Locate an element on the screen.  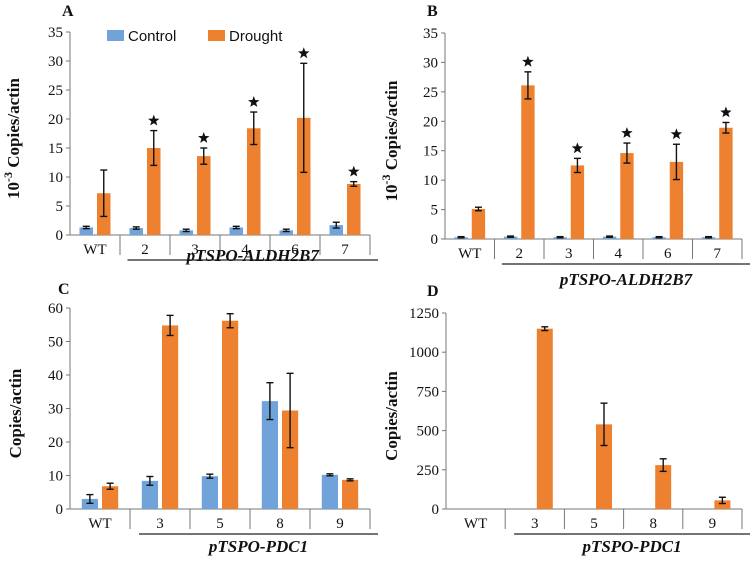
y-tick-label: 250 is located at coordinates (428, 471).